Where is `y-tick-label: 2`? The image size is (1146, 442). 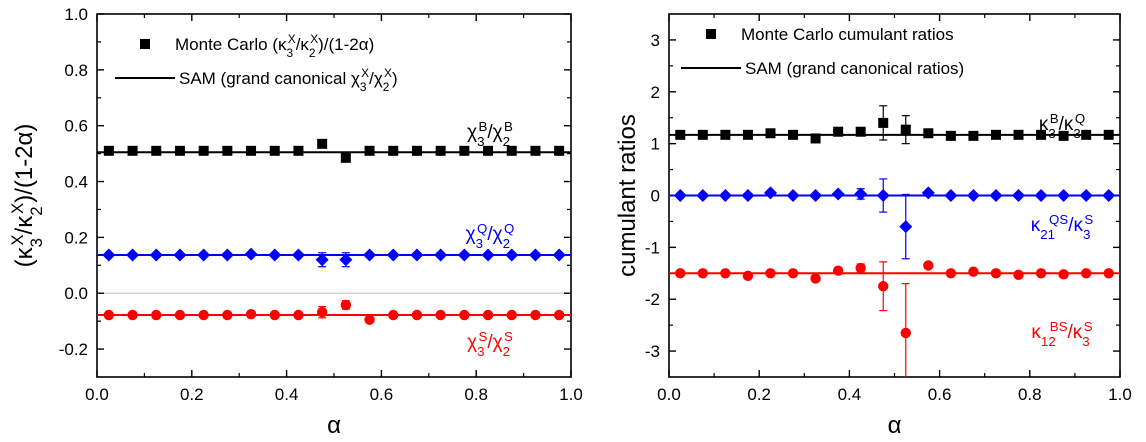
y-tick-label: 2 is located at coordinates (655, 92).